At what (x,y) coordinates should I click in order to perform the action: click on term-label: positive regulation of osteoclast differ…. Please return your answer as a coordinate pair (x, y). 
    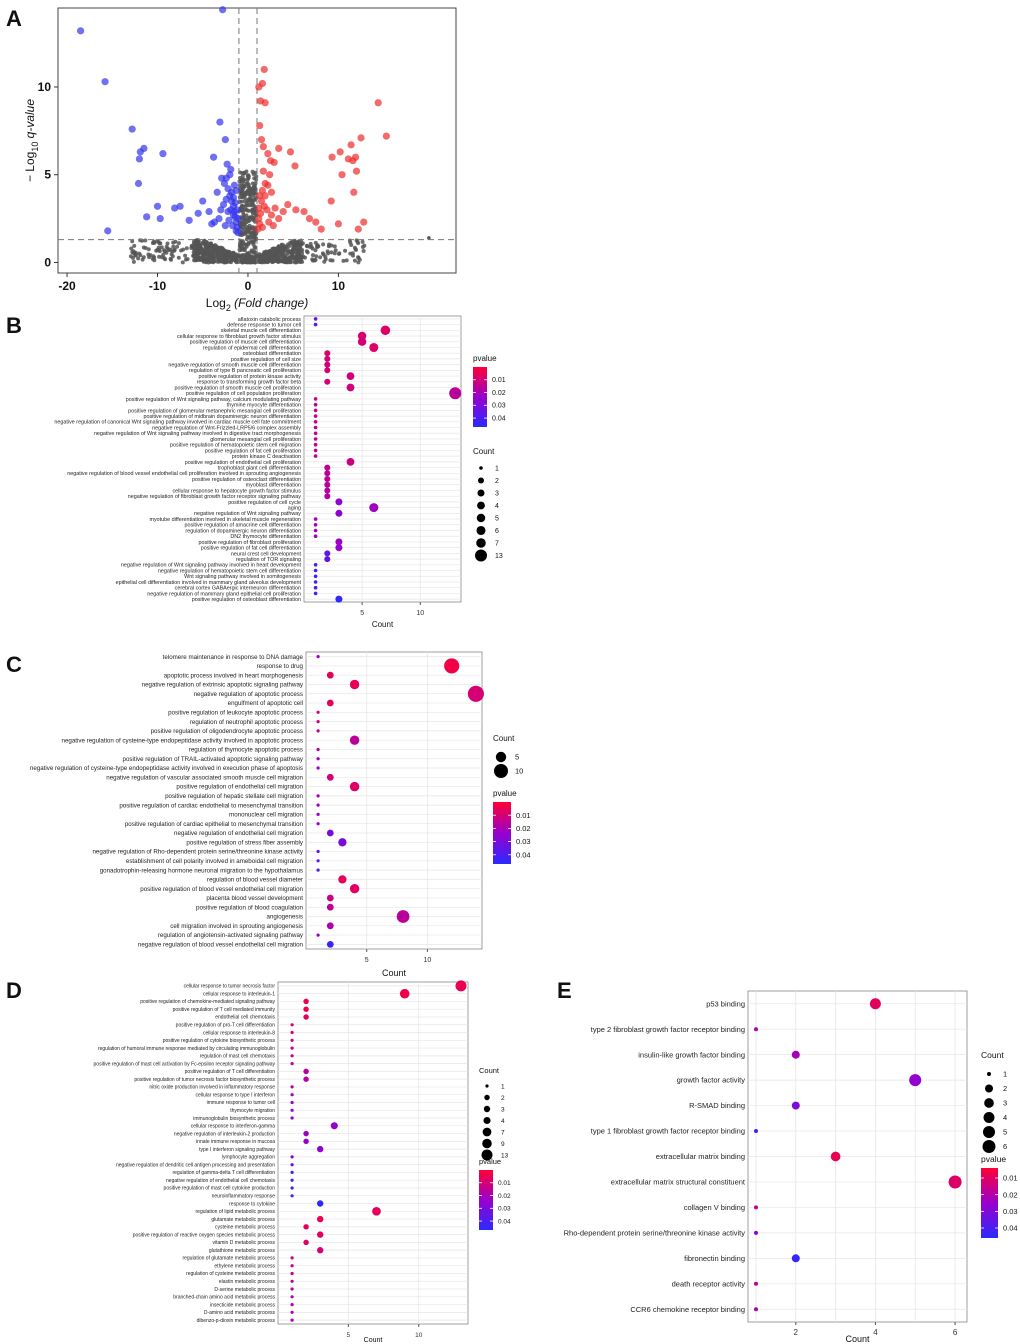
    Looking at the image, I should click on (246, 480).